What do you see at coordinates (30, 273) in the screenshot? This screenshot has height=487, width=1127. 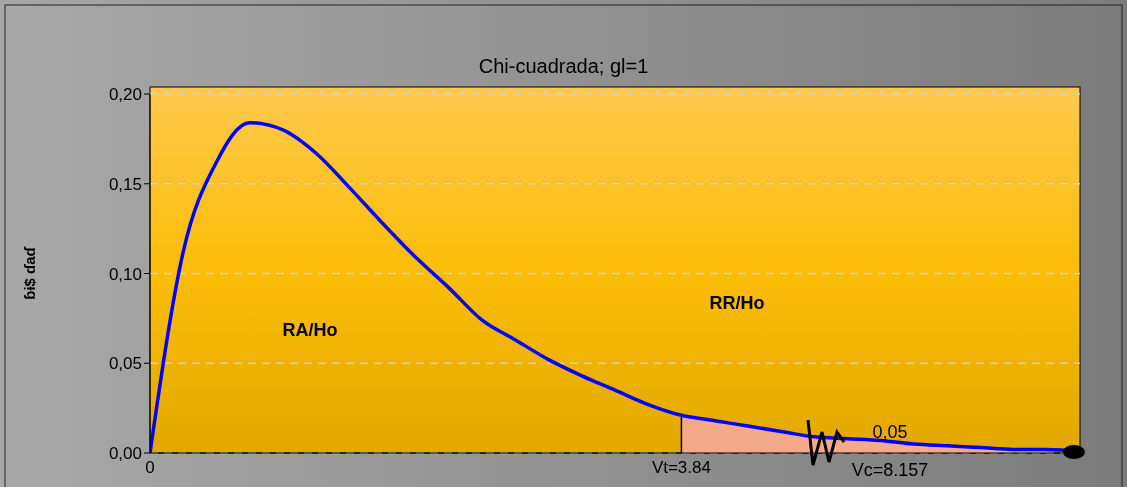 I see `y-axis-title: ɓɨ$ ɗaɗ` at bounding box center [30, 273].